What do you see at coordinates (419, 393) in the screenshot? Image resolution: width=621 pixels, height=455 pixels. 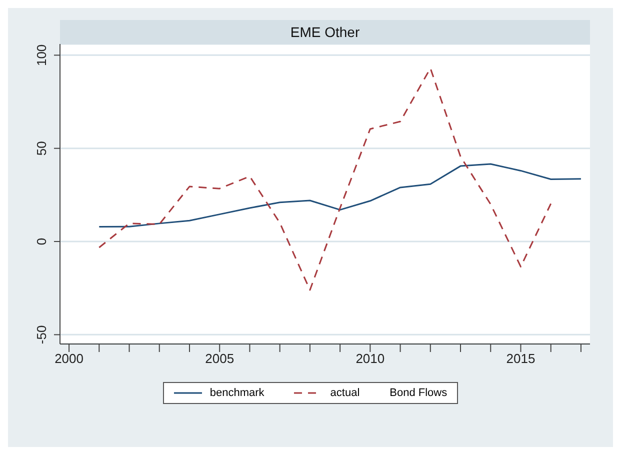 I see `legend-title: Bond Flows` at bounding box center [419, 393].